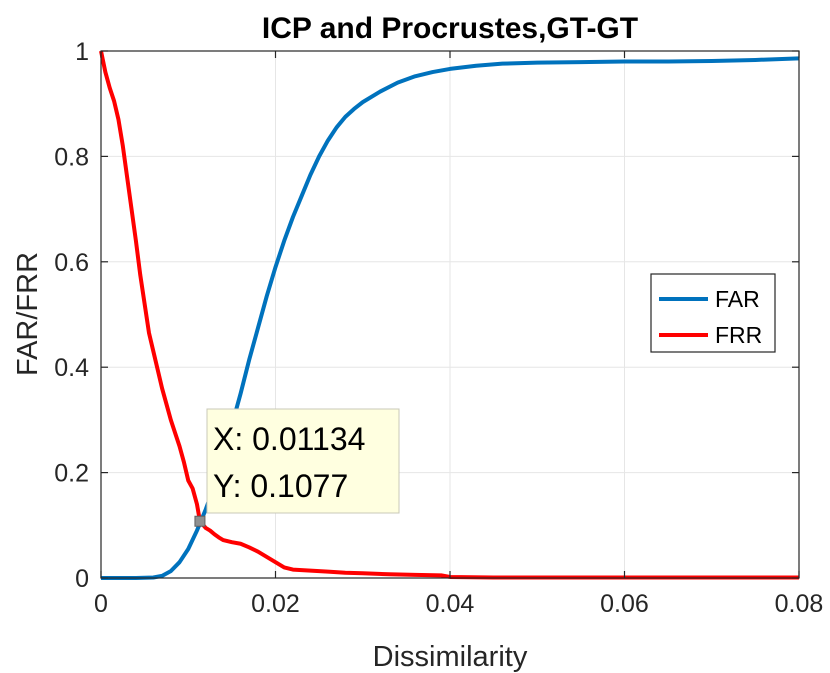 This screenshot has width=830, height=673. Describe the element at coordinates (82, 579) in the screenshot. I see `y-tick-label: 0` at that location.